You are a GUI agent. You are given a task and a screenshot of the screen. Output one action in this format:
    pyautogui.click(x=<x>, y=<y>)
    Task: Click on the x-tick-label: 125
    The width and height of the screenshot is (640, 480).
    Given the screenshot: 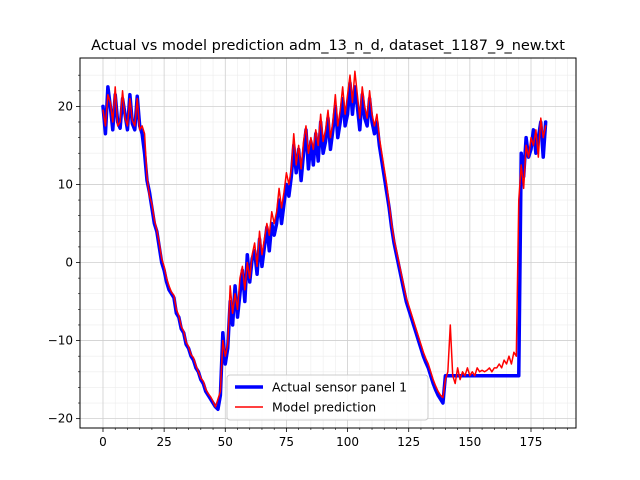 What is the action you would take?
    pyautogui.click(x=408, y=442)
    